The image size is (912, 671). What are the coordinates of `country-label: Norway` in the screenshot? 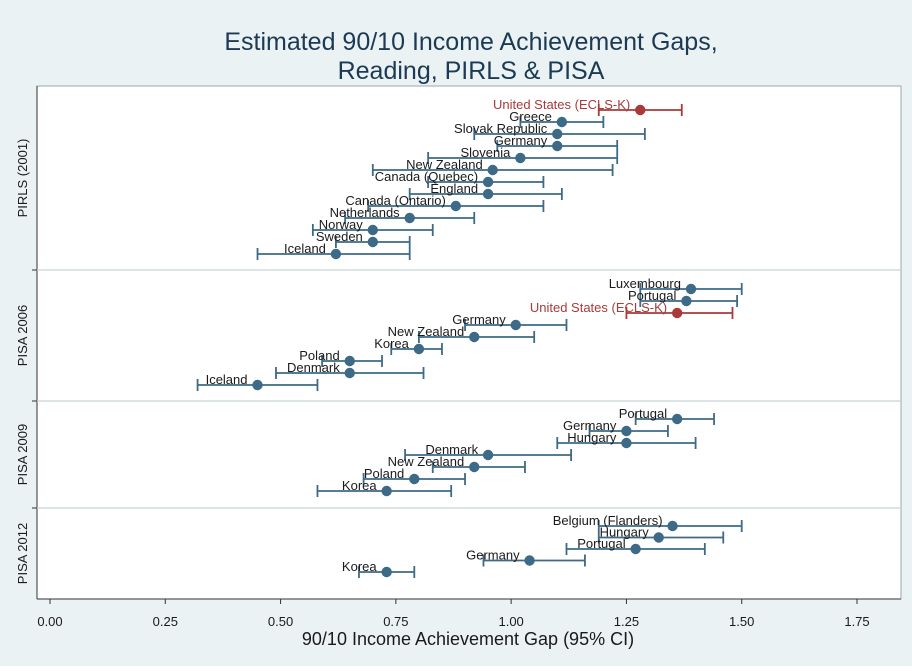 It's located at (341, 224).